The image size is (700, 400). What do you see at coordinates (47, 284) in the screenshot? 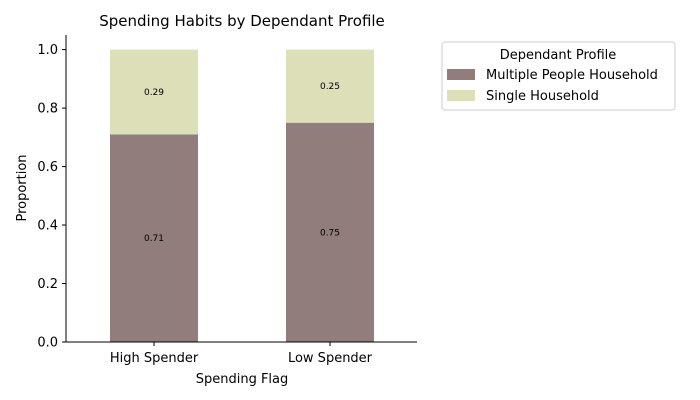
I see `y-tick-label: 0.2` at bounding box center [47, 284].